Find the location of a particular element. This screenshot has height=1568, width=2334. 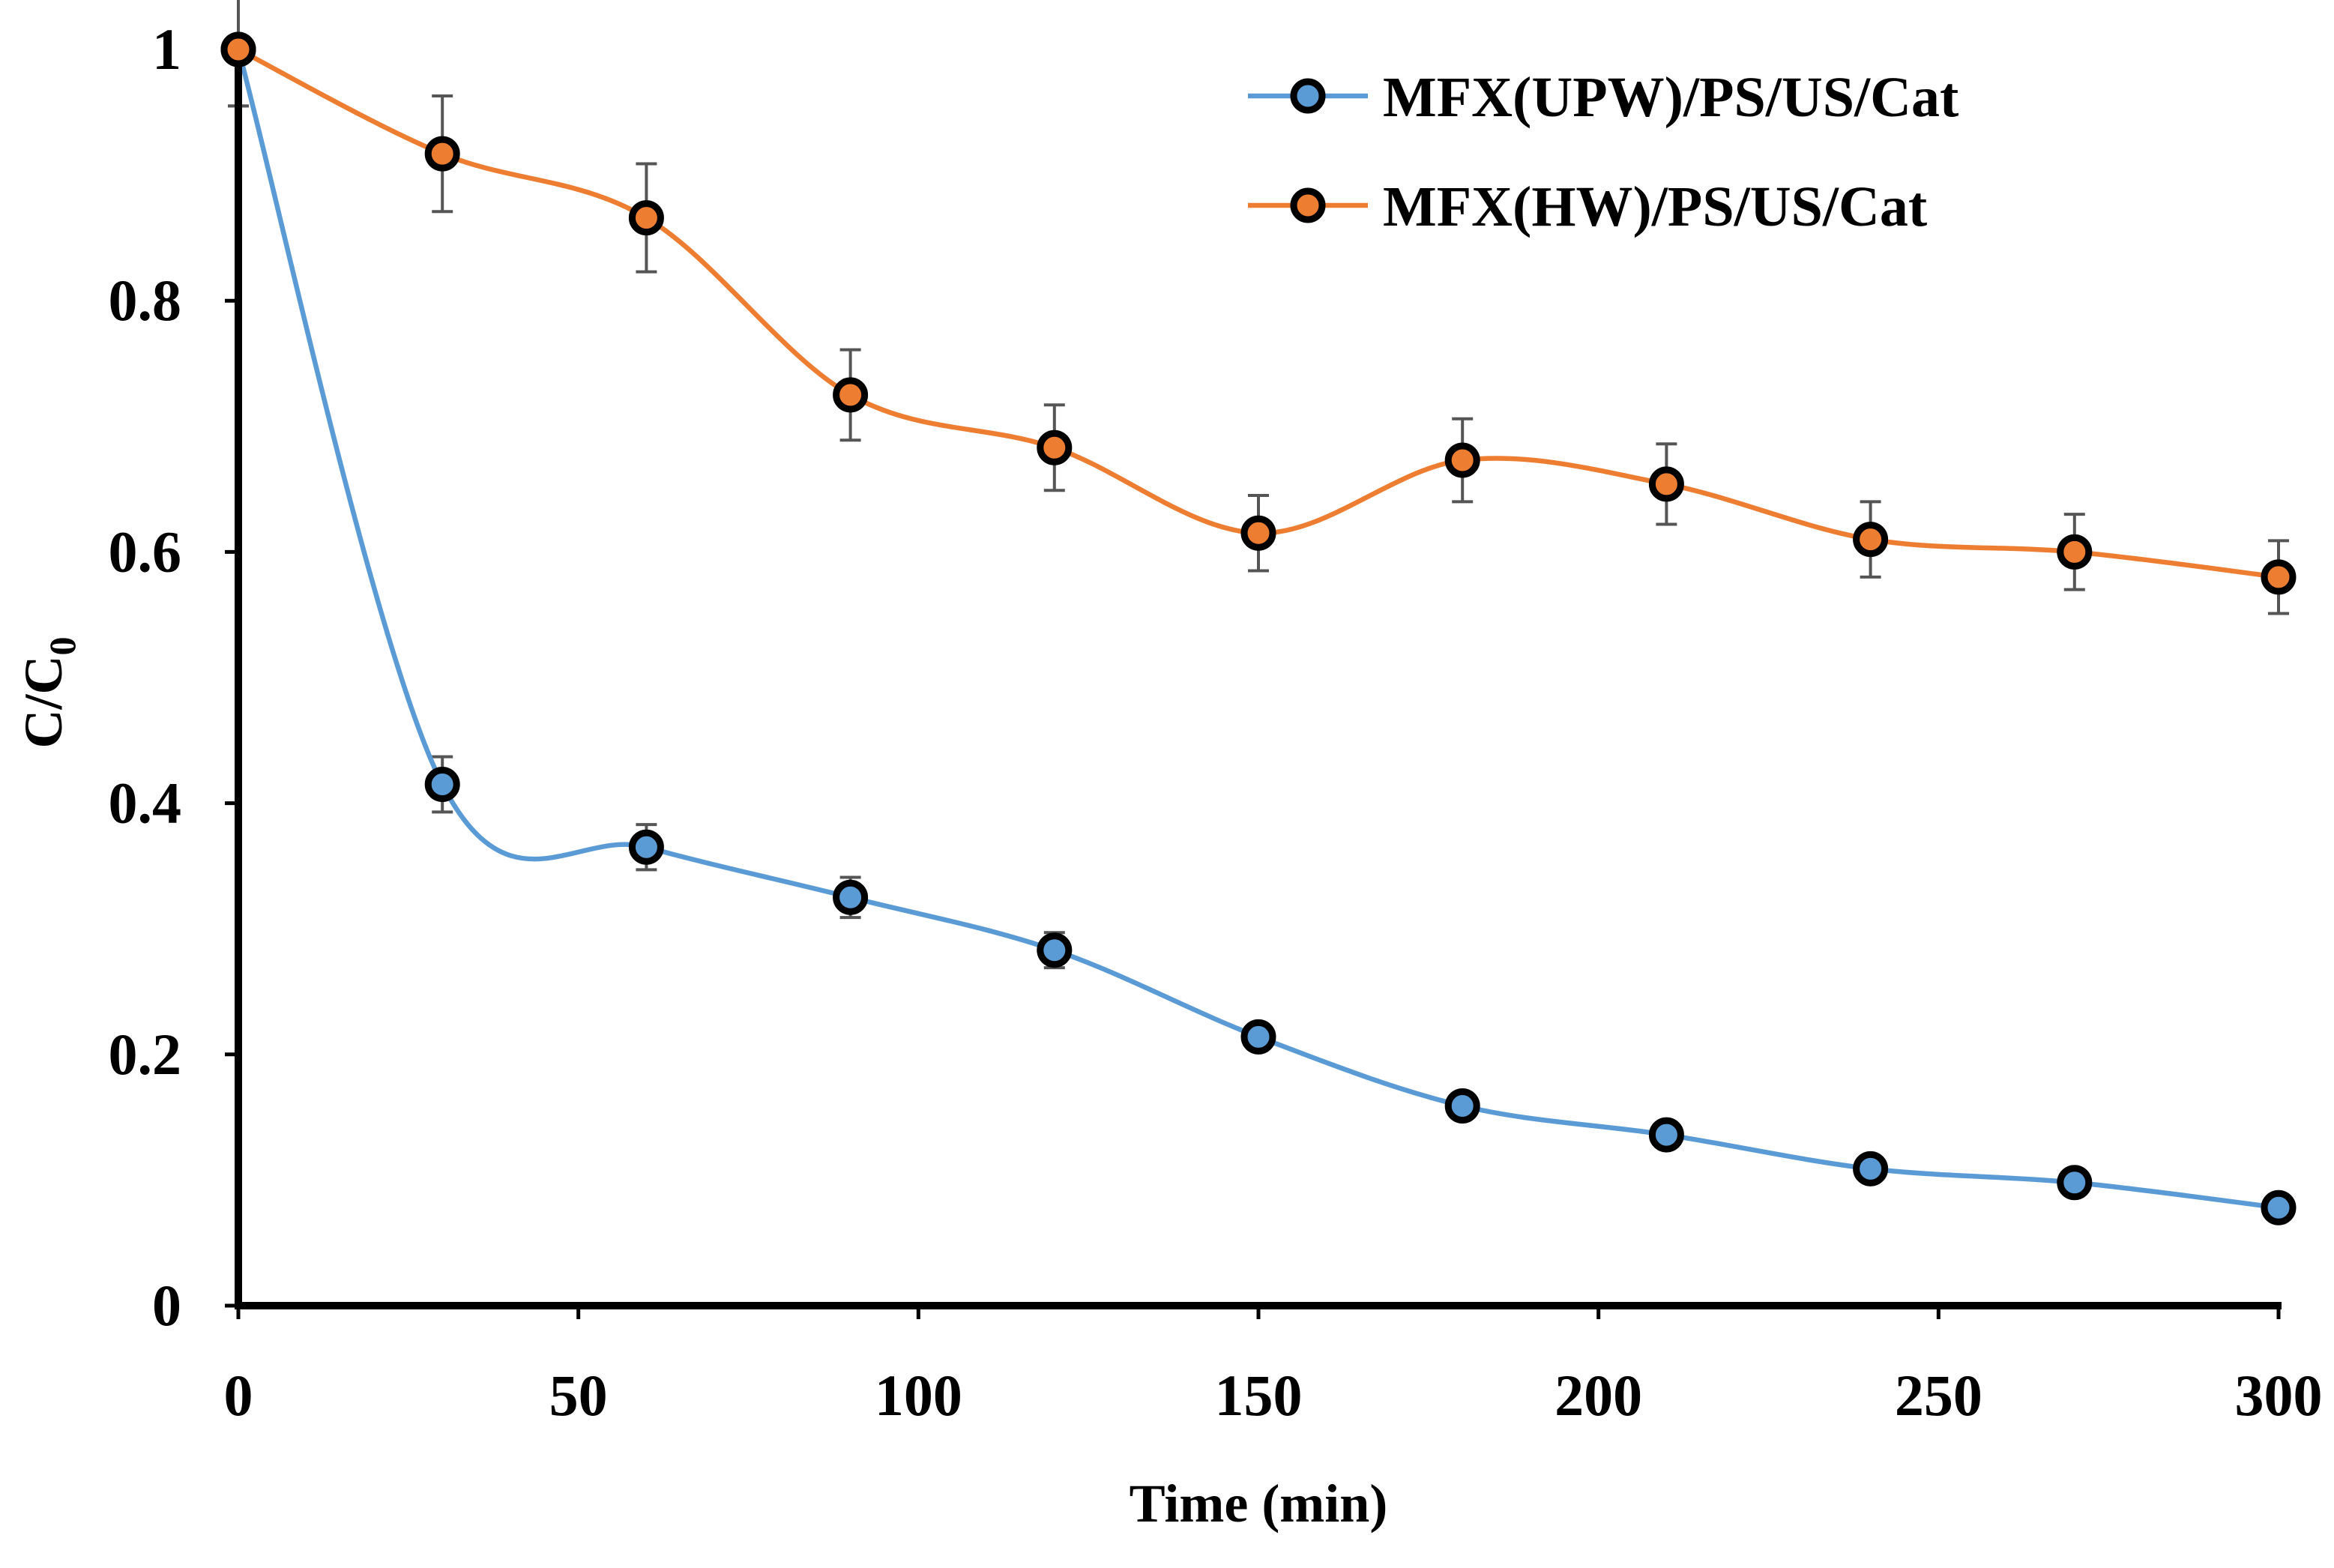

y-axis-title: C/C0 is located at coordinates (48, 693).